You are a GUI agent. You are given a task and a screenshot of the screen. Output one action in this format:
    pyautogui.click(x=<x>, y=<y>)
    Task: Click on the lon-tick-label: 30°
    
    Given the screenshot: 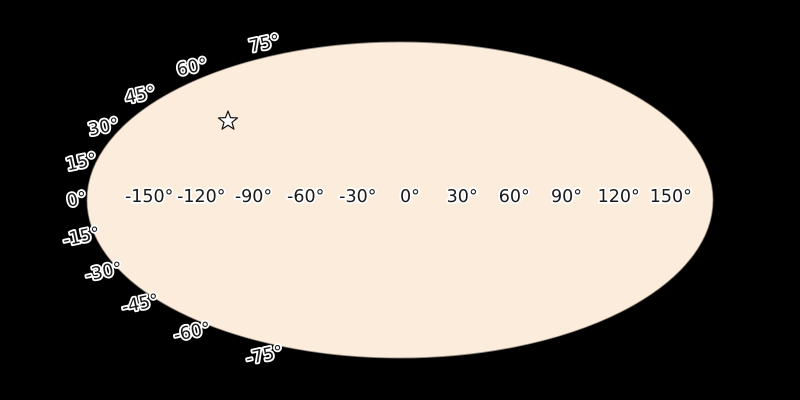 What is the action you would take?
    pyautogui.click(x=462, y=197)
    